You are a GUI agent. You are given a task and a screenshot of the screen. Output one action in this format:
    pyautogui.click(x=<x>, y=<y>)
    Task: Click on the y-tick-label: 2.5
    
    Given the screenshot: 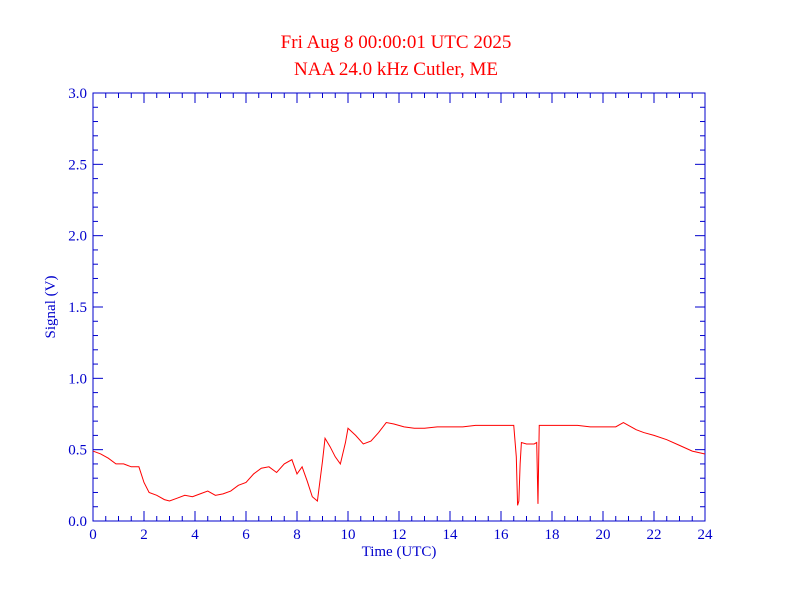 What is the action you would take?
    pyautogui.click(x=77, y=165)
    